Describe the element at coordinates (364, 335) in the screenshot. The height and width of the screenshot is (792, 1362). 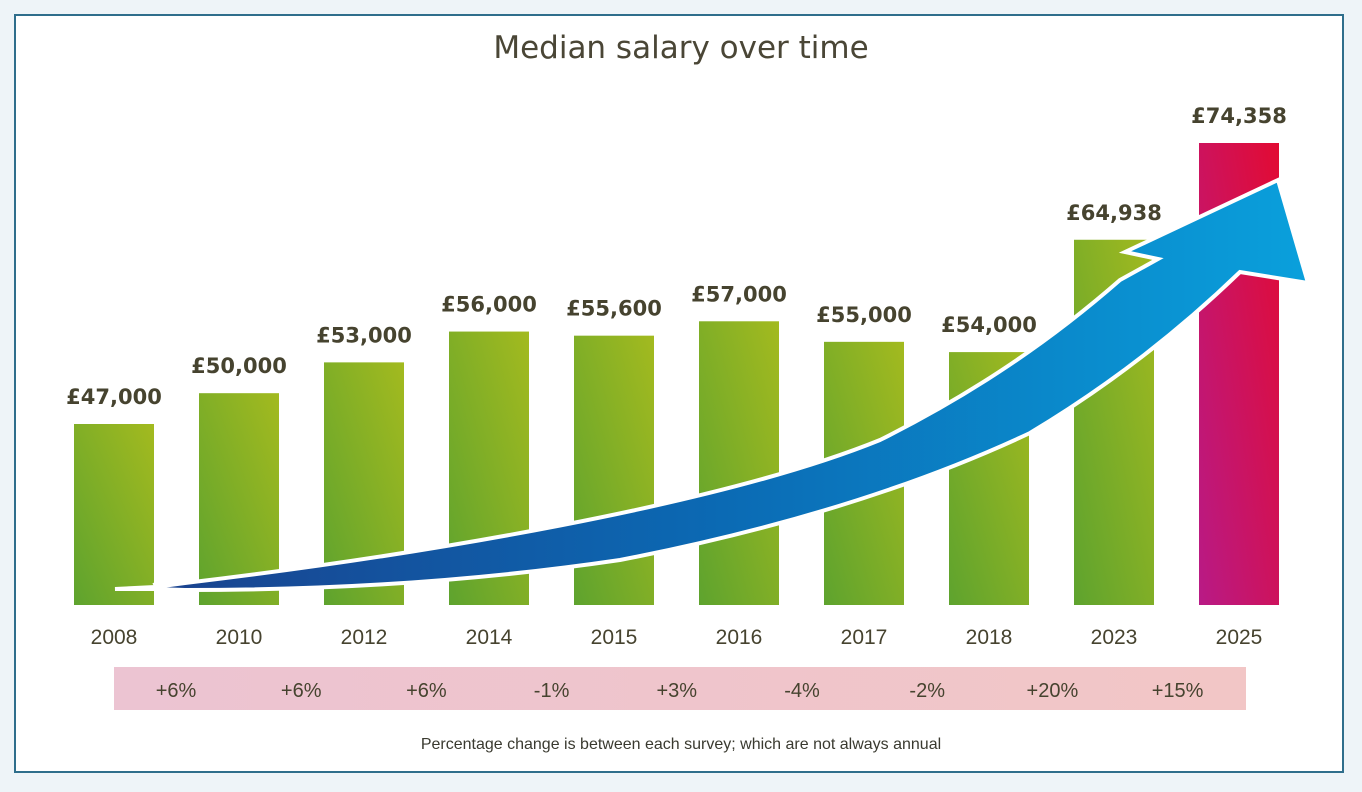
I see `data-label-2012: £53,000` at that location.